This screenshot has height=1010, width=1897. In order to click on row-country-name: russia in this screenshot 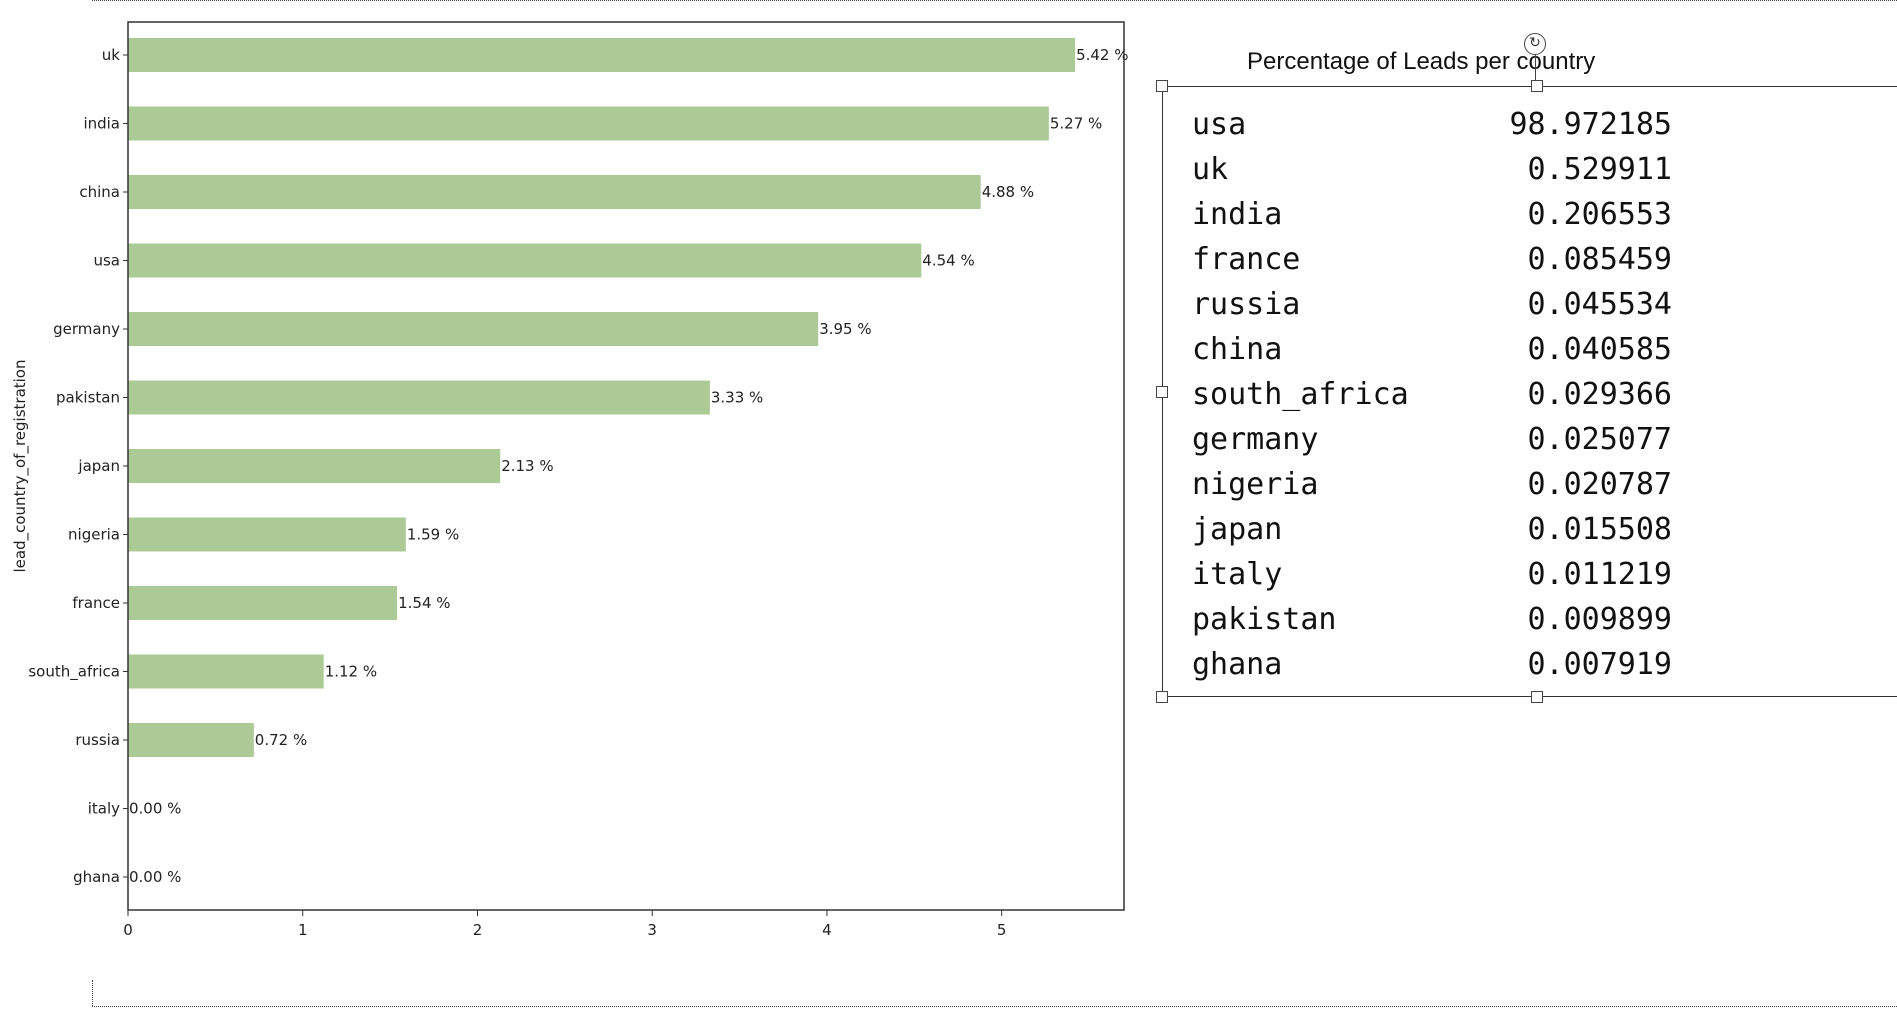, I will do `click(1246, 304)`.